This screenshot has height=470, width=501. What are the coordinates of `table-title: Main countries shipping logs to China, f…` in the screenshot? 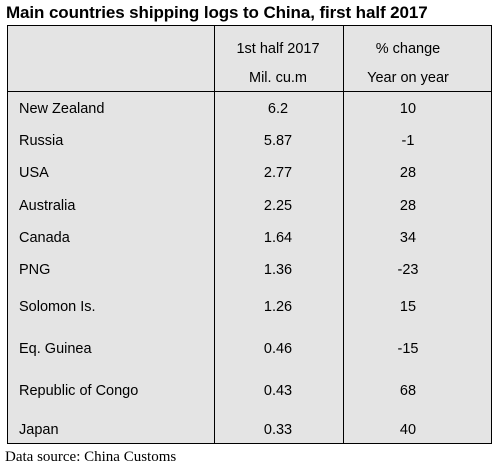 It's located at (217, 12).